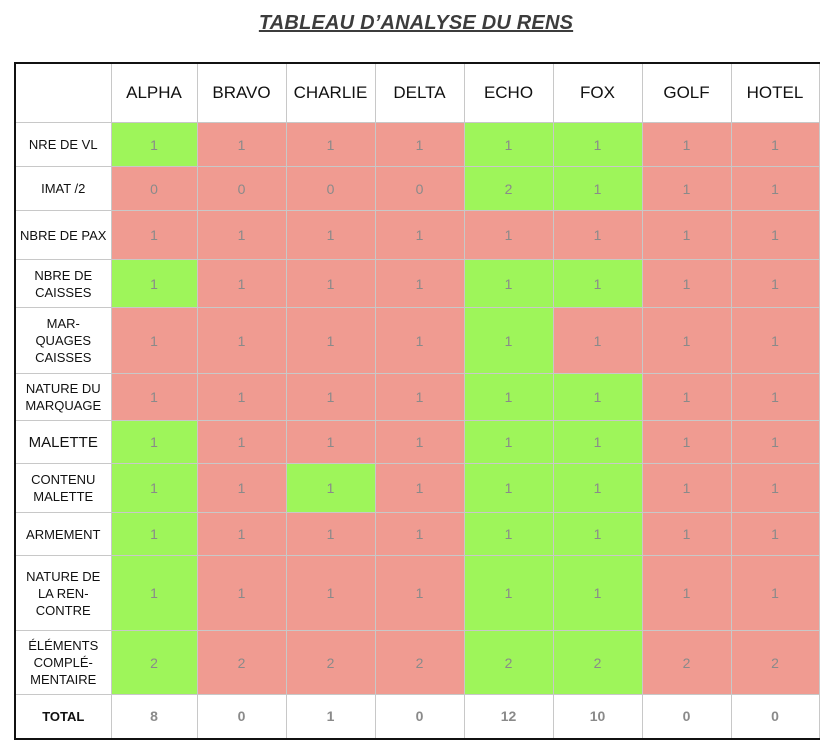 The width and height of the screenshot is (832, 750). What do you see at coordinates (419, 92) in the screenshot?
I see `column-header-delta: DELTA` at bounding box center [419, 92].